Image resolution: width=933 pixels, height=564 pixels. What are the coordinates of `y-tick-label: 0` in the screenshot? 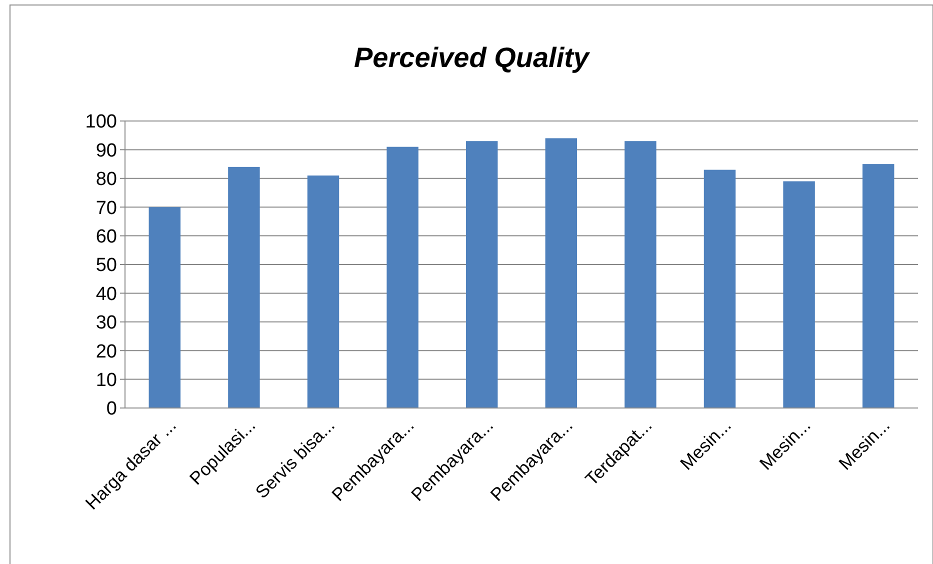 It's located at (111, 409).